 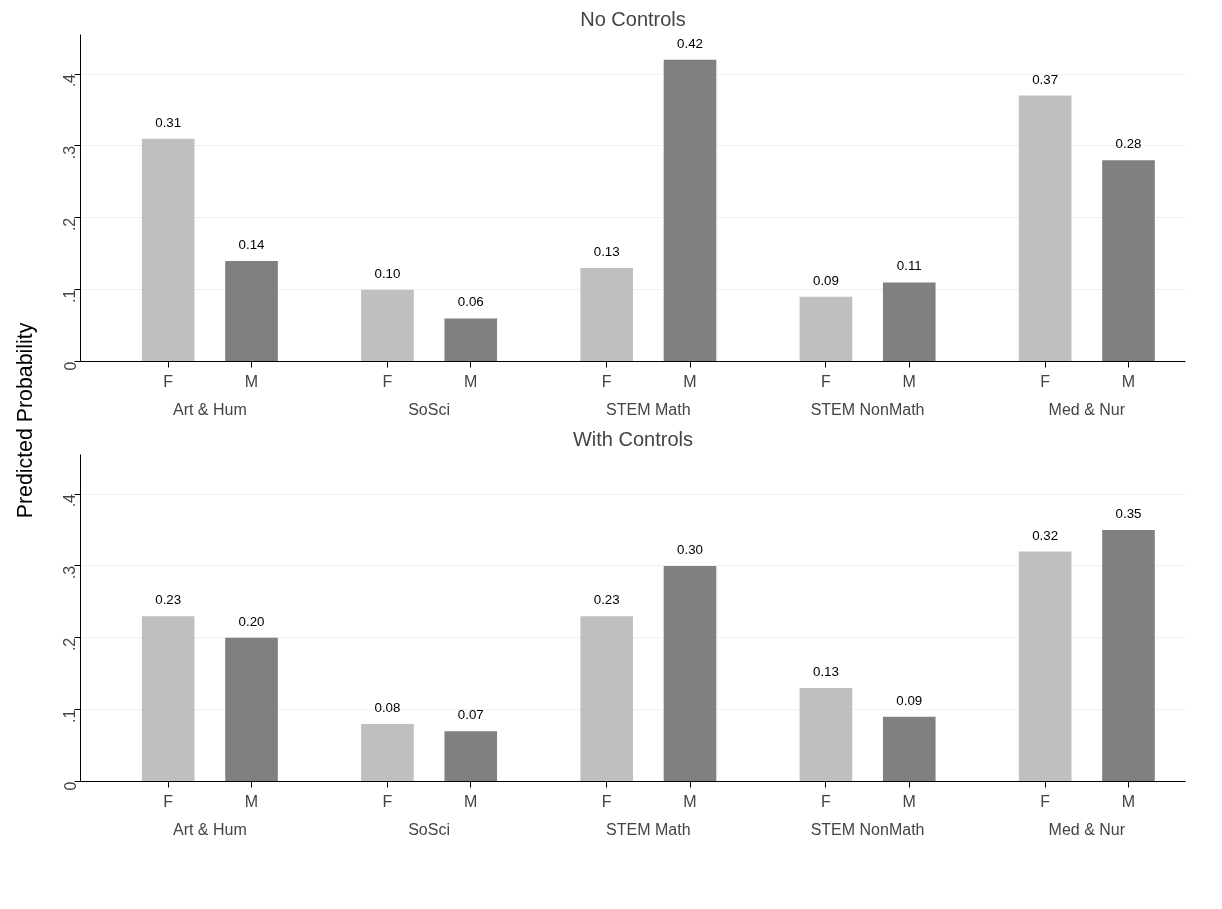 What do you see at coordinates (168, 122) in the screenshot?
I see `data-label: 0.31` at bounding box center [168, 122].